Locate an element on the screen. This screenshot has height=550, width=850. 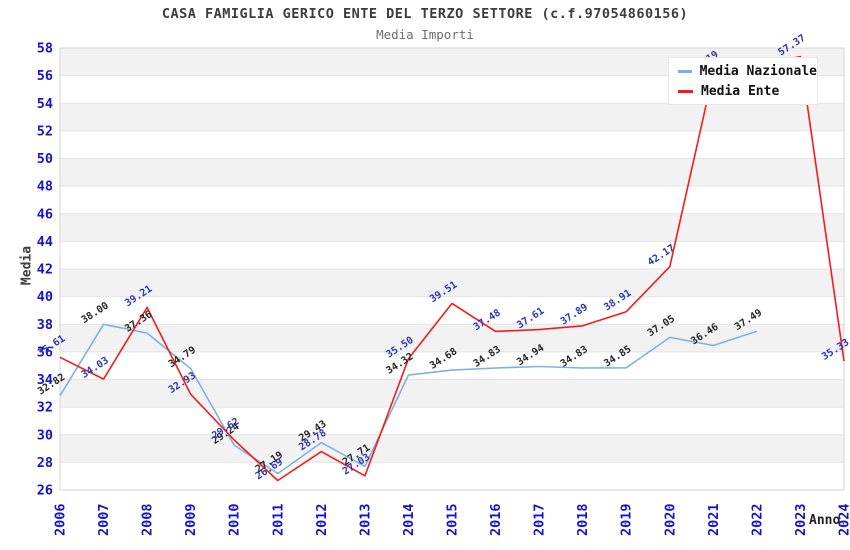
svg-text: 2016 is located at coordinates (496, 519).